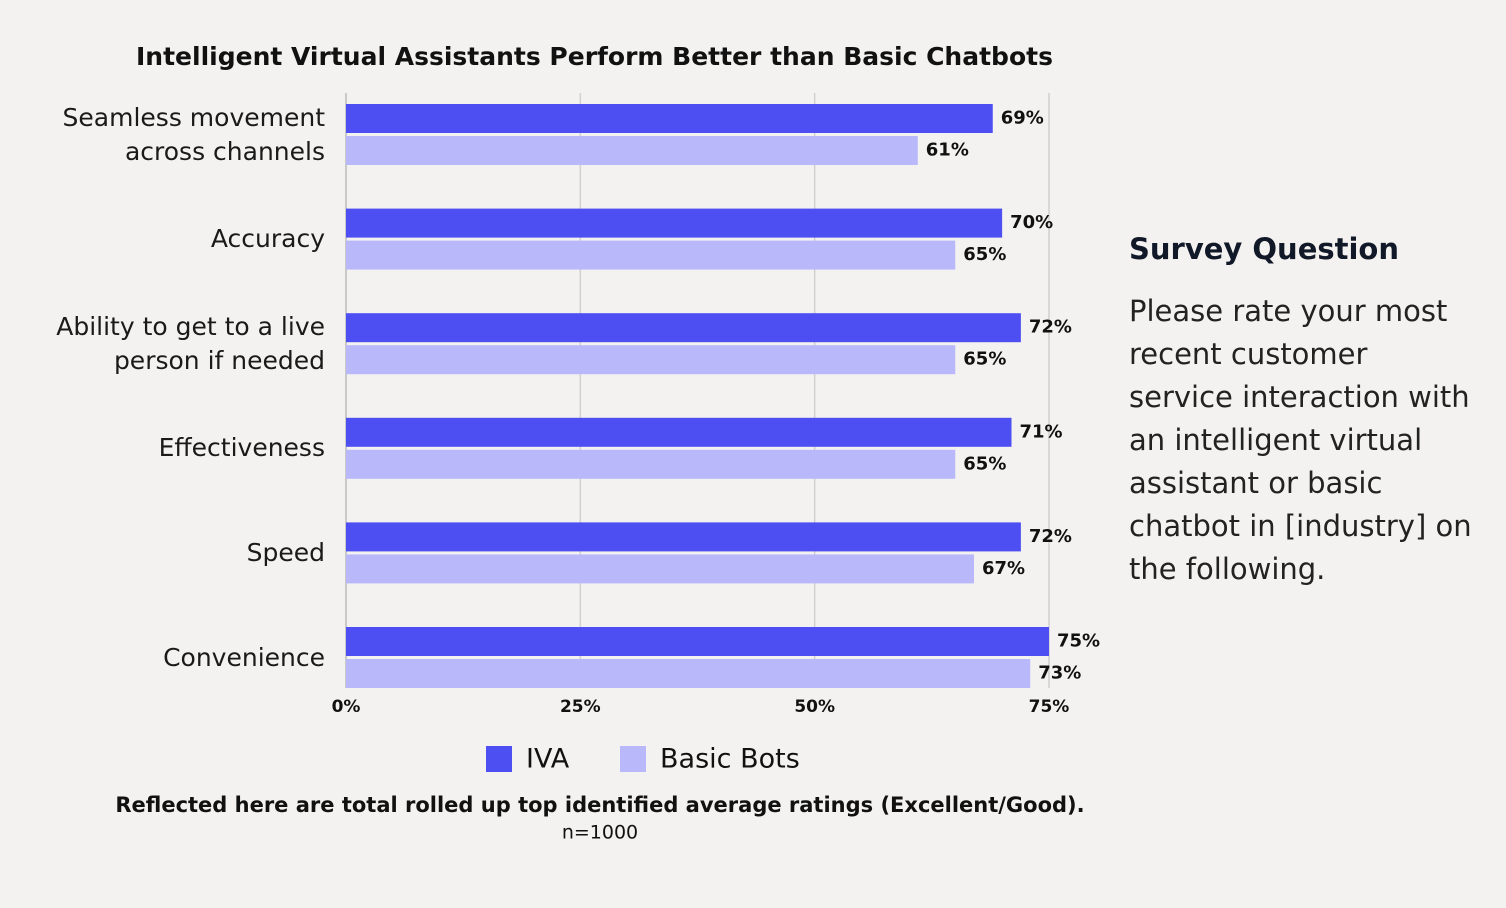 Image resolution: width=1506 pixels, height=908 pixels. What do you see at coordinates (1078, 641) in the screenshot?
I see `value-label: 75%` at bounding box center [1078, 641].